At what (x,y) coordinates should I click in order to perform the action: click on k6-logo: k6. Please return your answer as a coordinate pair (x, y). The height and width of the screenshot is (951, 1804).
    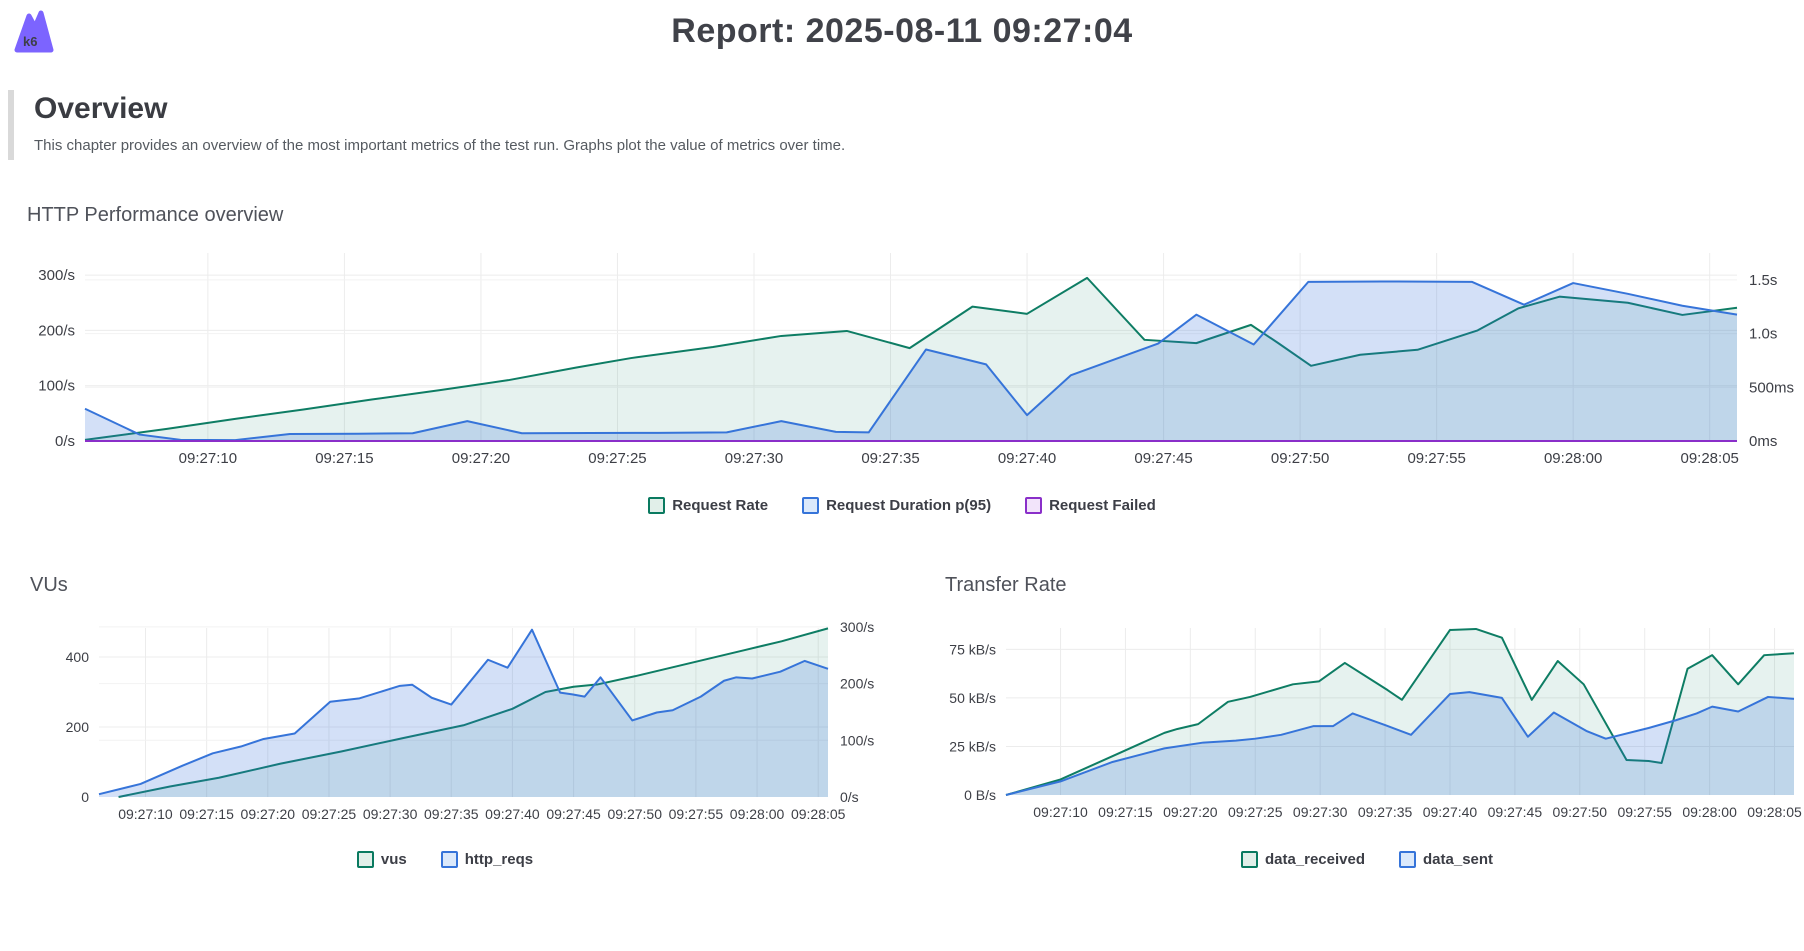
    Looking at the image, I should click on (34, 31).